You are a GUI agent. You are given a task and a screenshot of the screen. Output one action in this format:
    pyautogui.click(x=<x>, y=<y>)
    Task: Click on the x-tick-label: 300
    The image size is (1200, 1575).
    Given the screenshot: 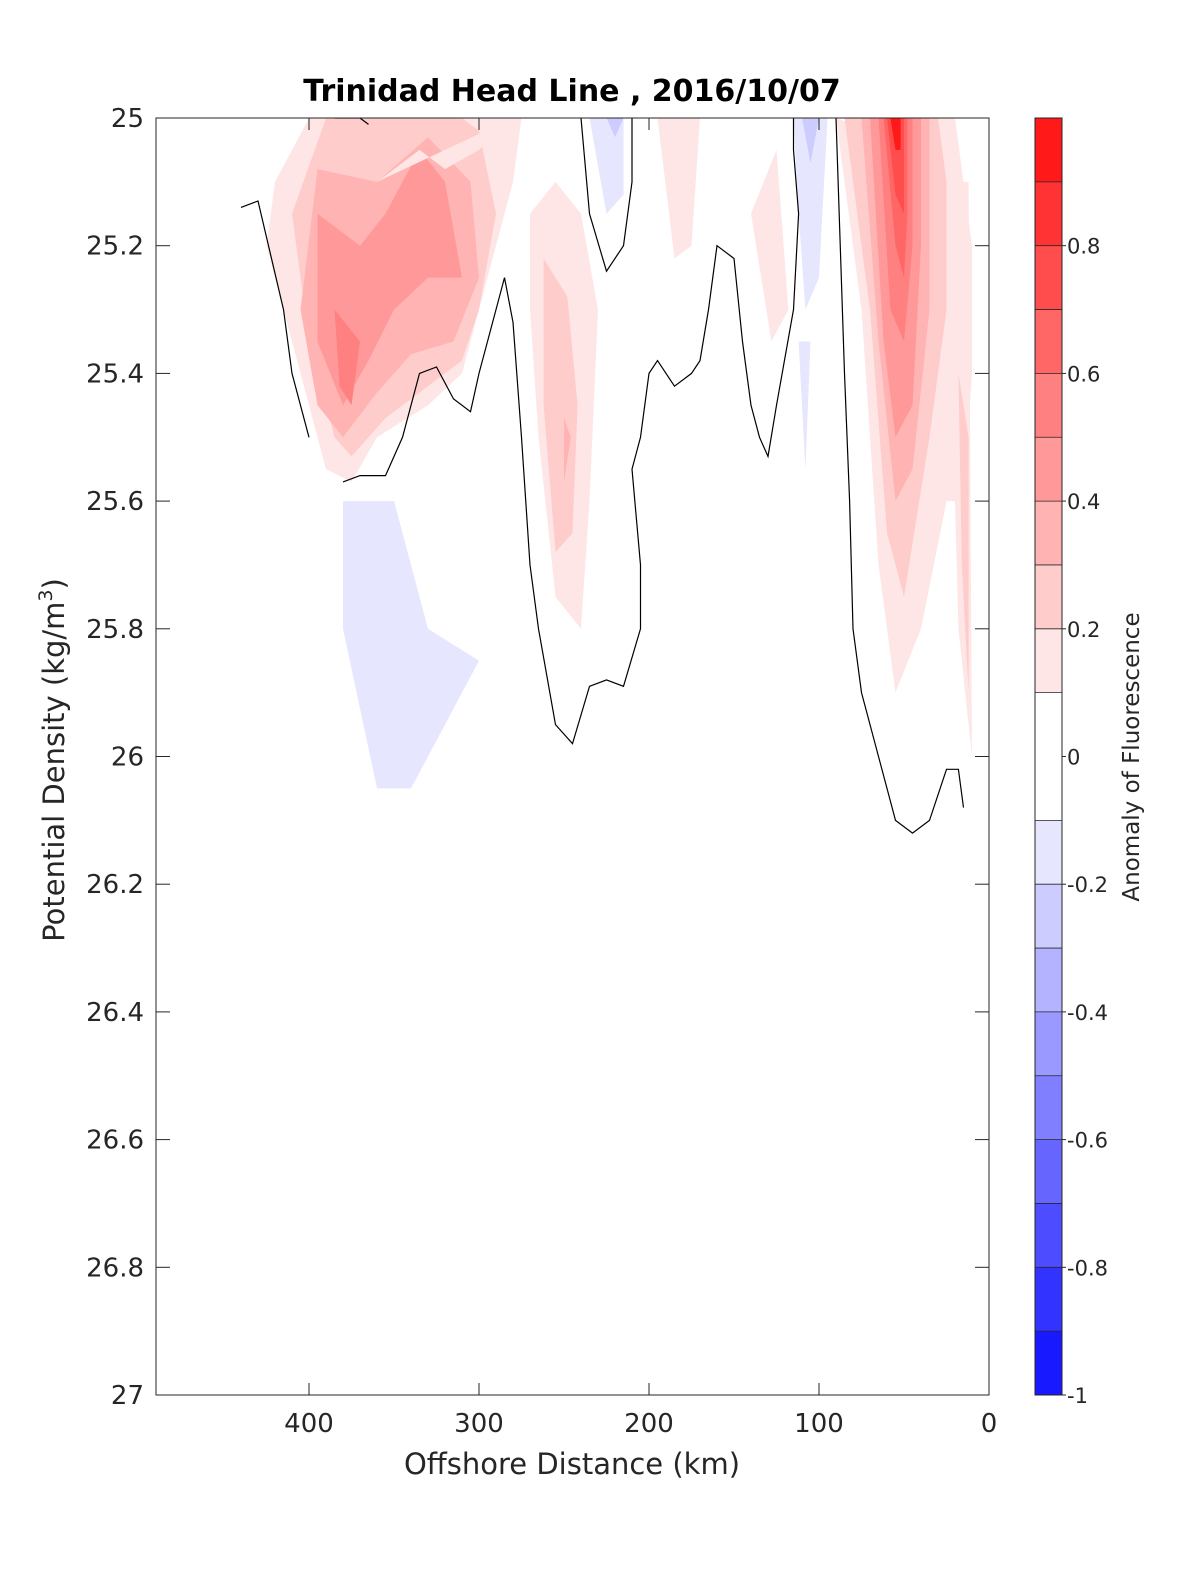 What is the action you would take?
    pyautogui.click(x=479, y=1424)
    